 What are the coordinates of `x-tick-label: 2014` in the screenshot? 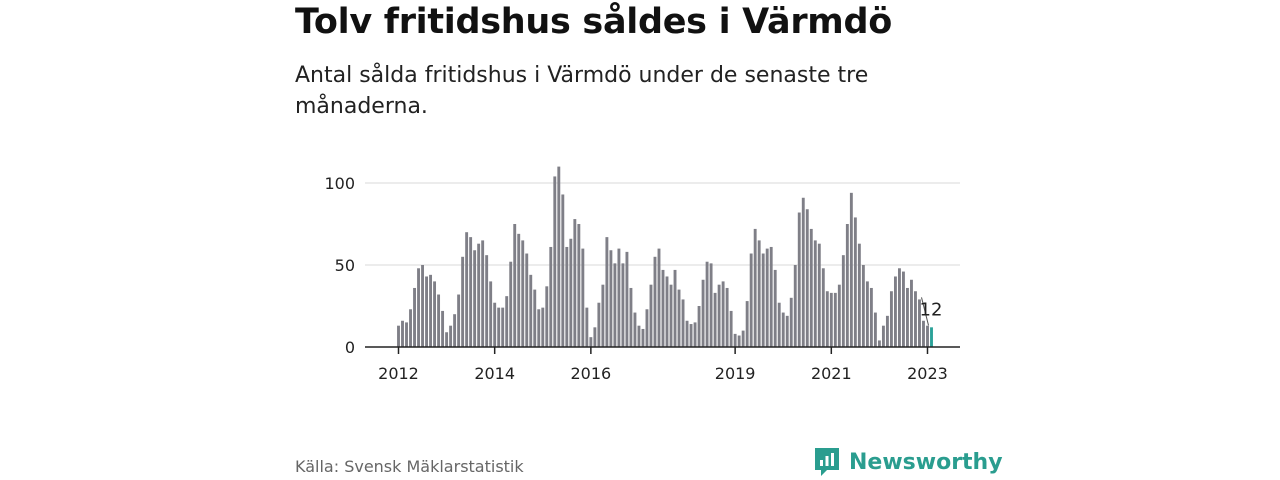 It's located at (494, 373).